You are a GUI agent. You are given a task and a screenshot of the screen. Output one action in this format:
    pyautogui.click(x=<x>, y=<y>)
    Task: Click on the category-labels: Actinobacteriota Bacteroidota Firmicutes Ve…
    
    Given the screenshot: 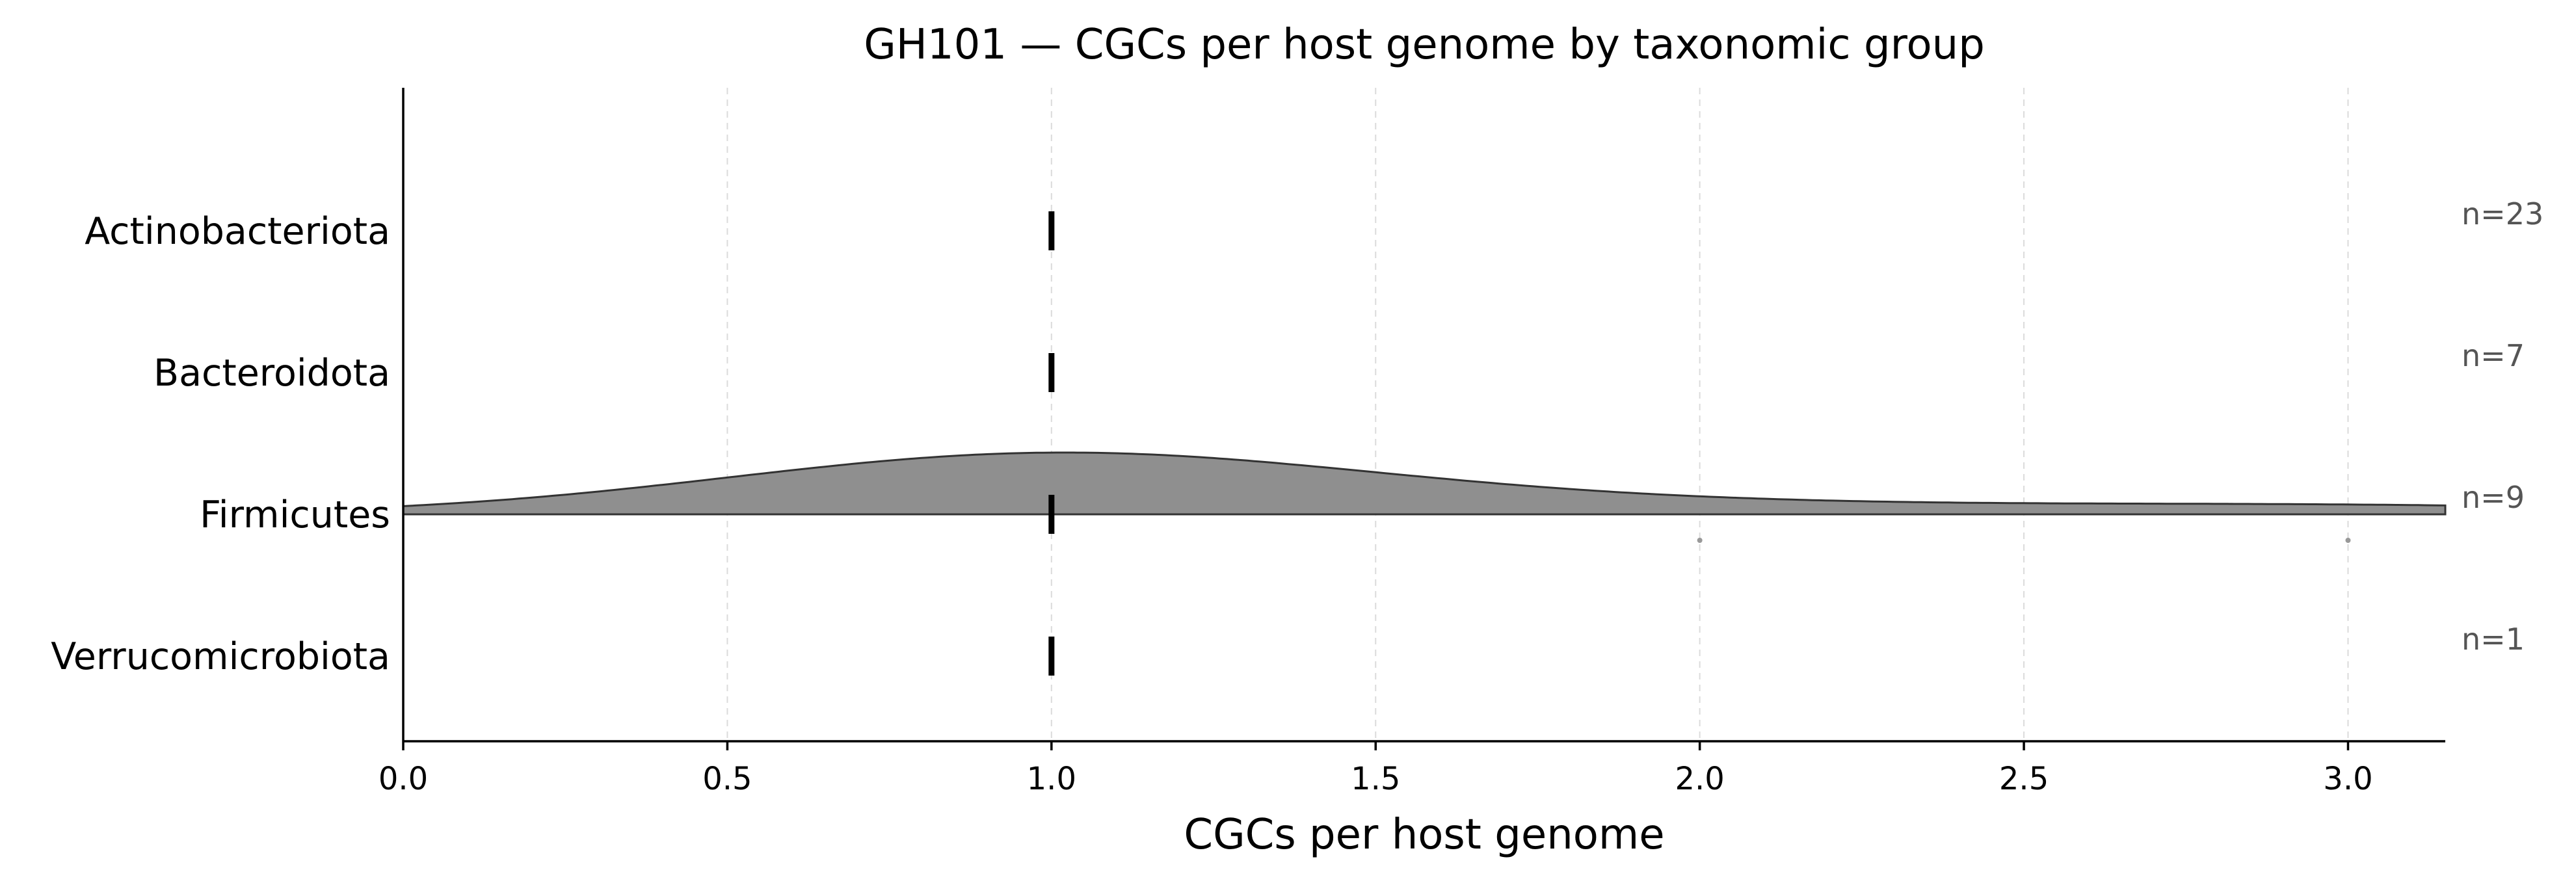 What is the action you would take?
    pyautogui.click(x=220, y=444)
    